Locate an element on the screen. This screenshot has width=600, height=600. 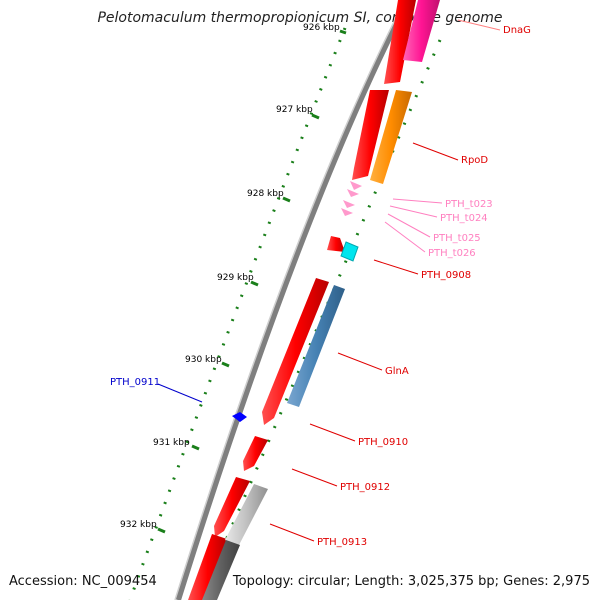
tick-label-931: 931 kbp is located at coordinates (171, 443).